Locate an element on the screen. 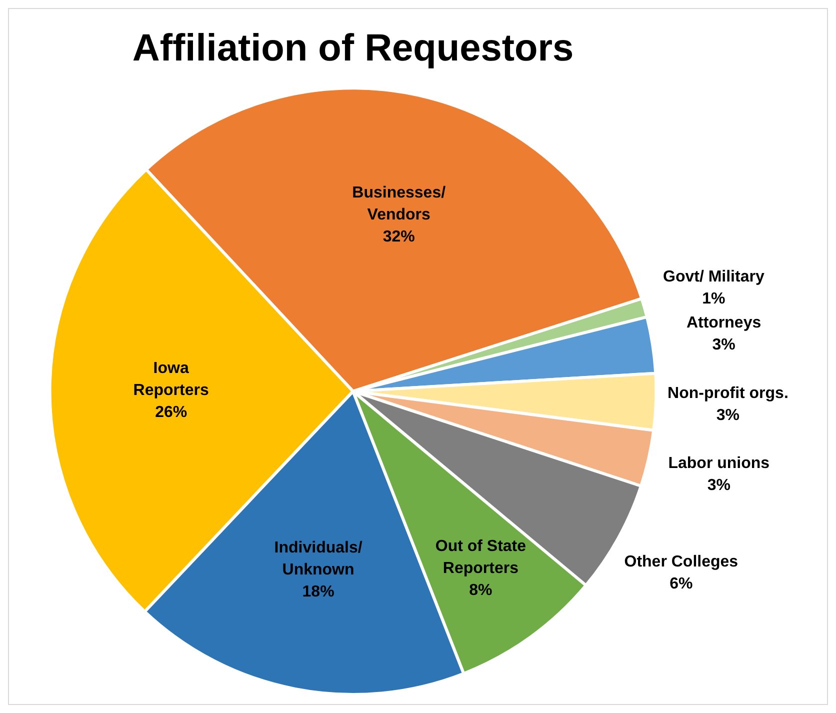  data-label: 8% is located at coordinates (480, 590).